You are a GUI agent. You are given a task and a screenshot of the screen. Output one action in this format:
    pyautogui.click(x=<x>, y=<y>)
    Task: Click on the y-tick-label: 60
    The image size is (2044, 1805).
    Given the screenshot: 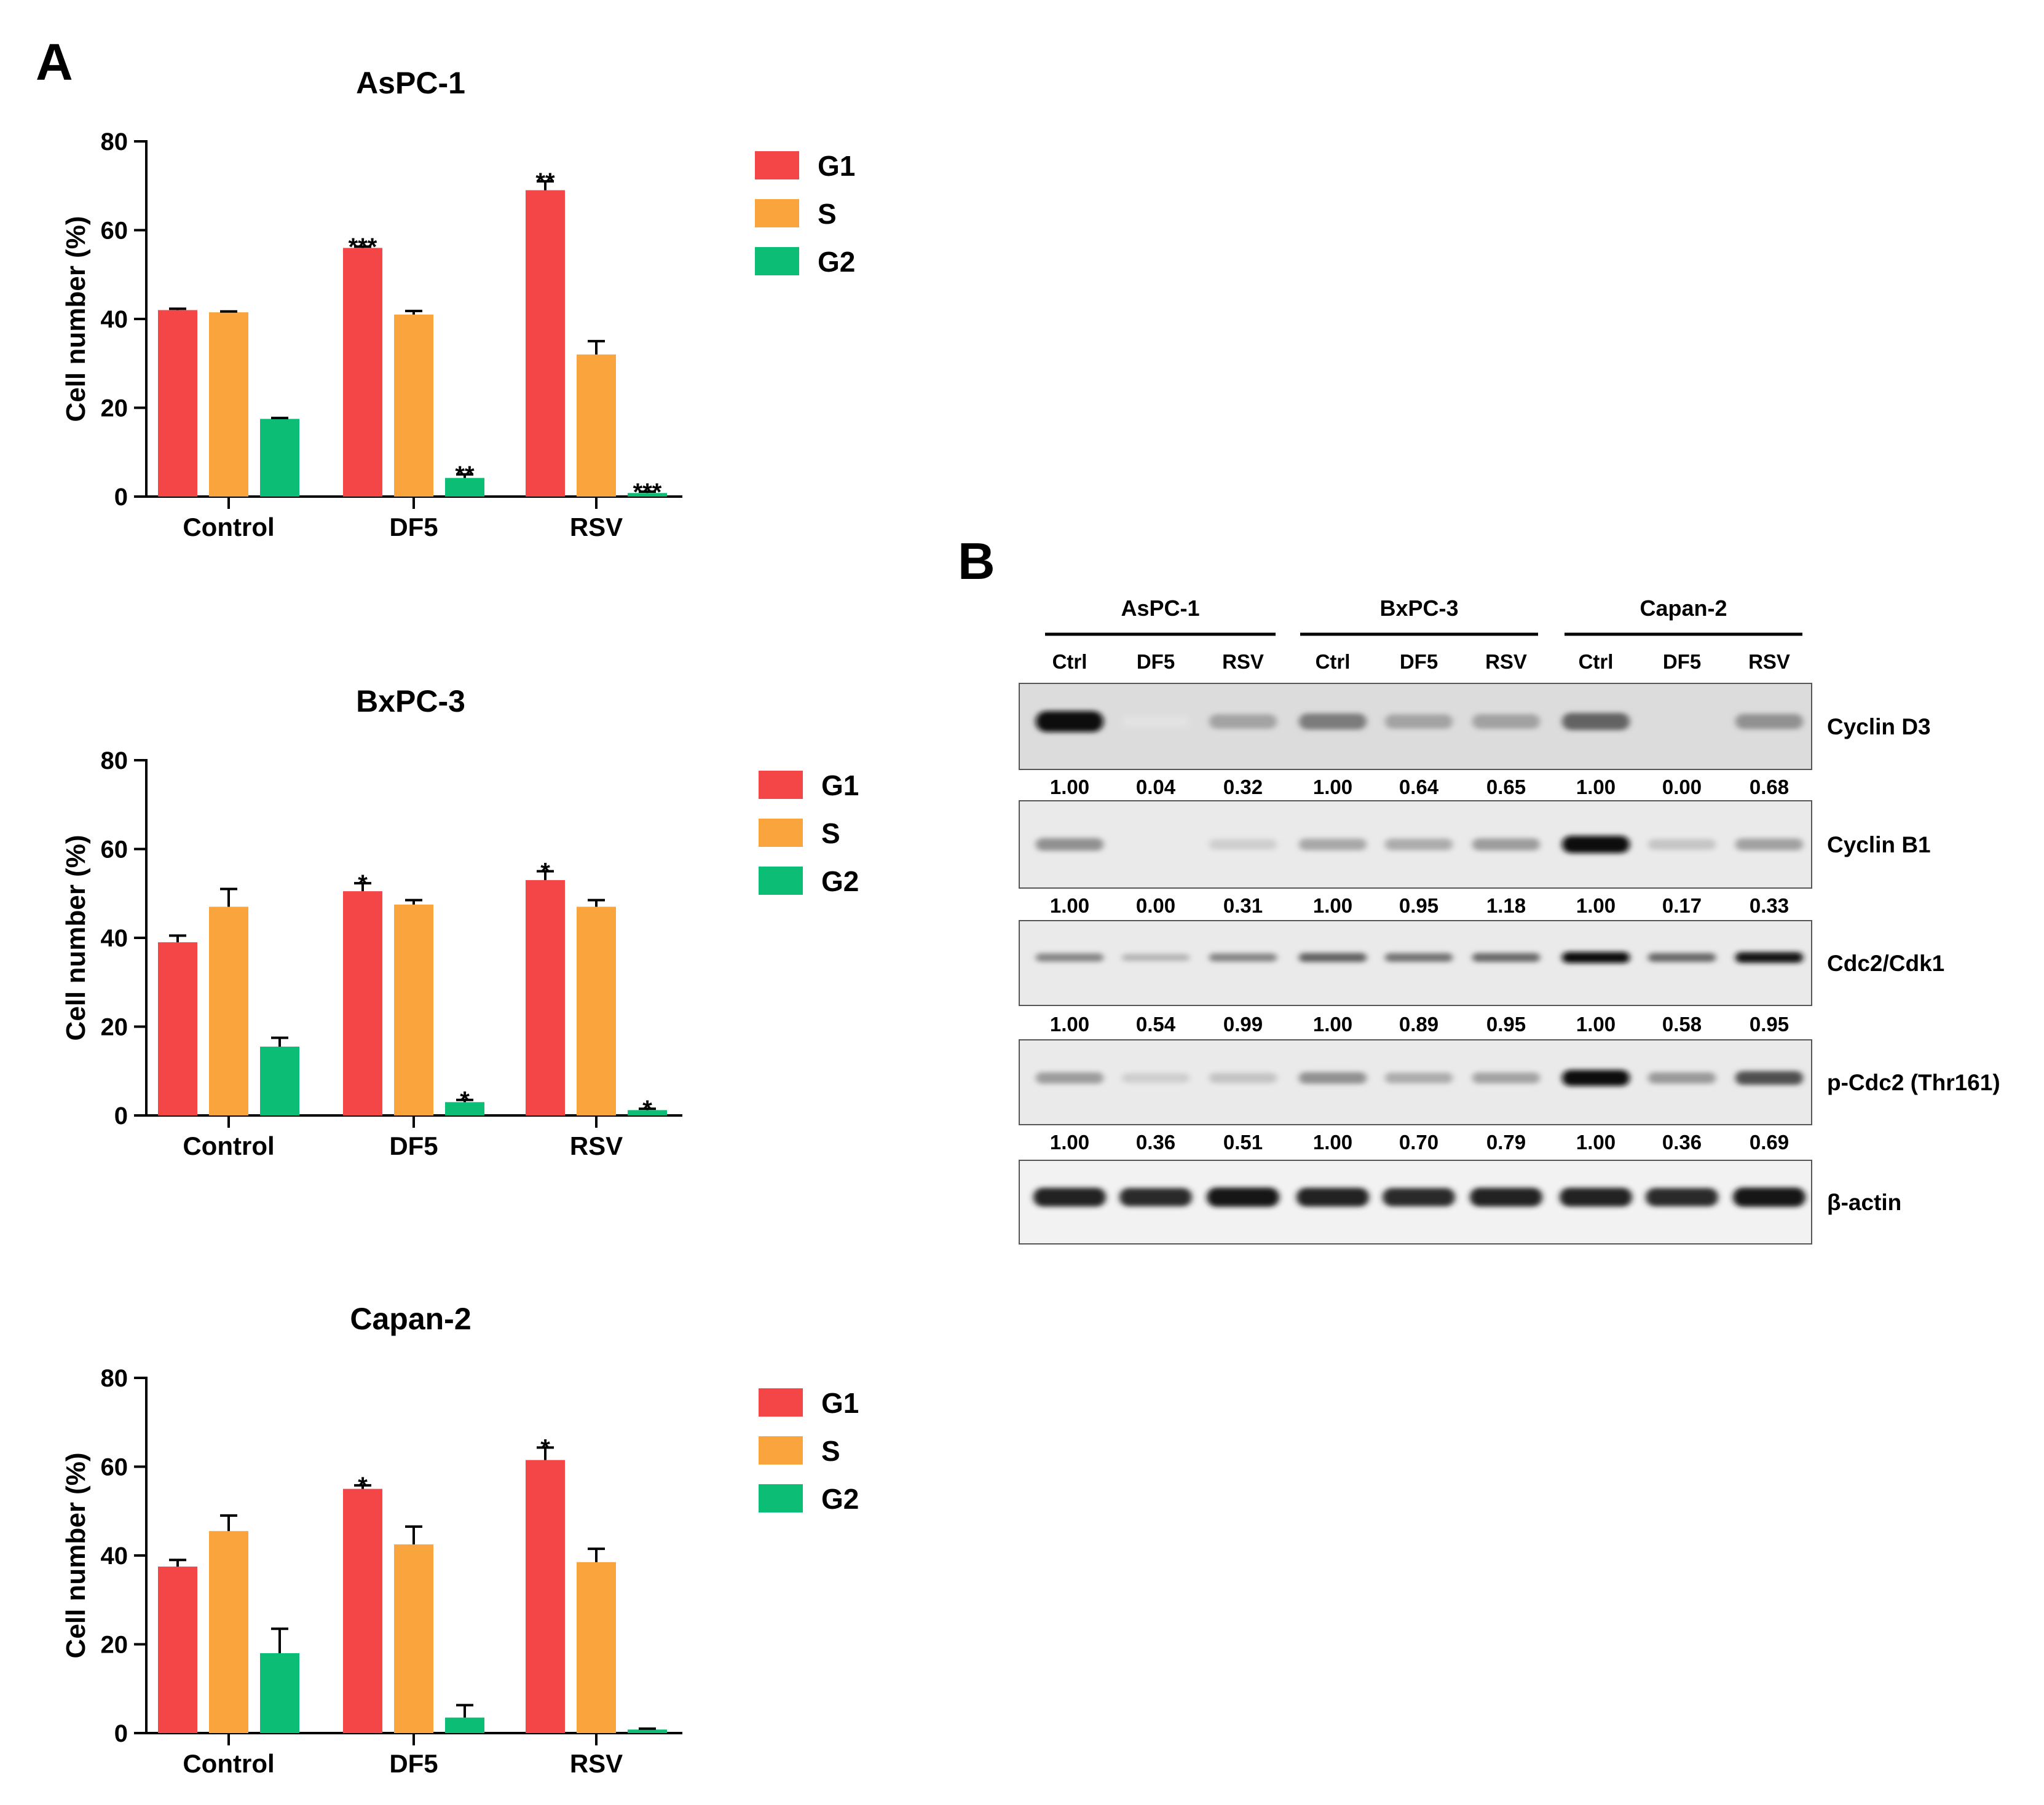 What is the action you would take?
    pyautogui.click(x=114, y=849)
    